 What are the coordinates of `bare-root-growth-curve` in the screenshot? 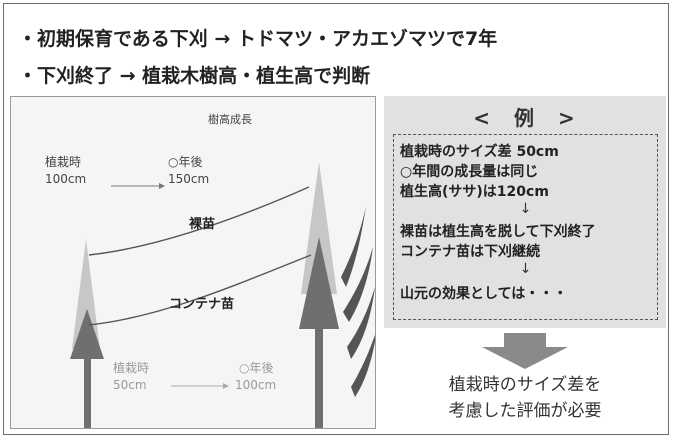 It's located at (199, 221).